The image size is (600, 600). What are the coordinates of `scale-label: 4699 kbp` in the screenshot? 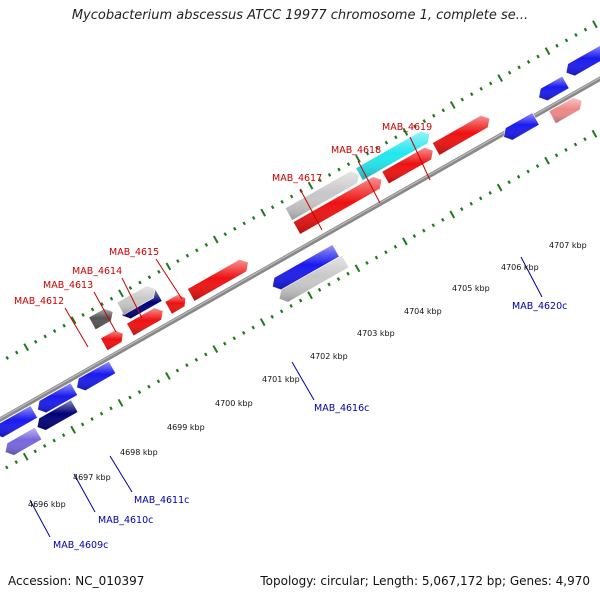 It's located at (186, 427).